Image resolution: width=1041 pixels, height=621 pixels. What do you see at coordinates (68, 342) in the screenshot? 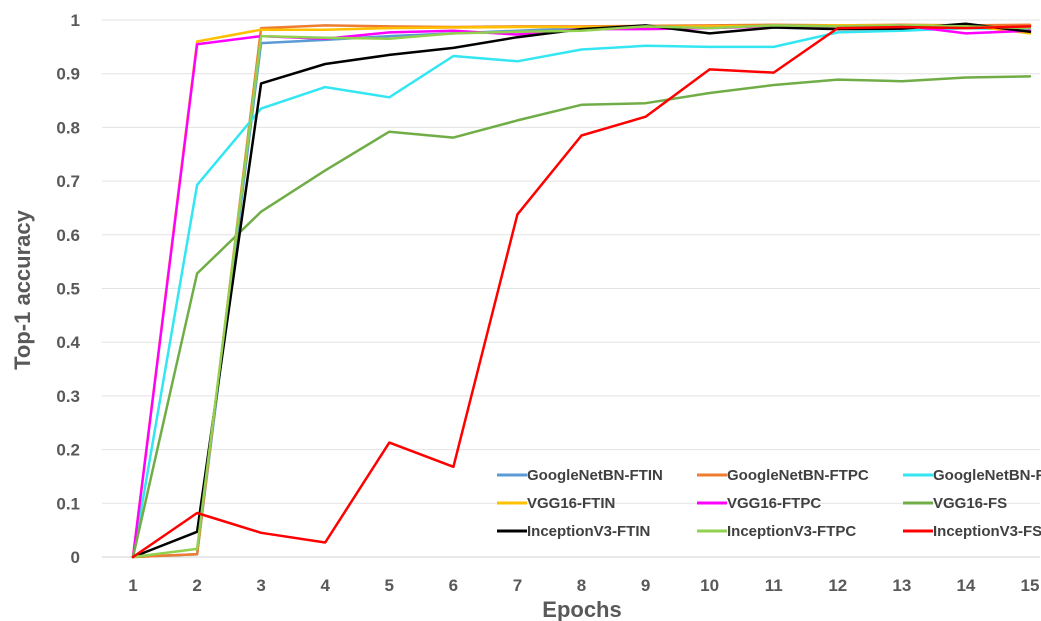
I see `y-tick-label: 0.4` at bounding box center [68, 342].